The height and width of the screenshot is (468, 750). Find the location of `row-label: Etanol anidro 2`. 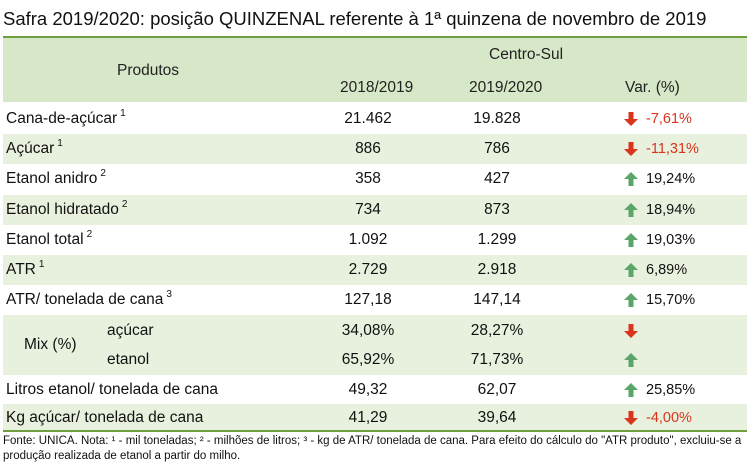

row-label: Etanol anidro 2 is located at coordinates (56, 178).